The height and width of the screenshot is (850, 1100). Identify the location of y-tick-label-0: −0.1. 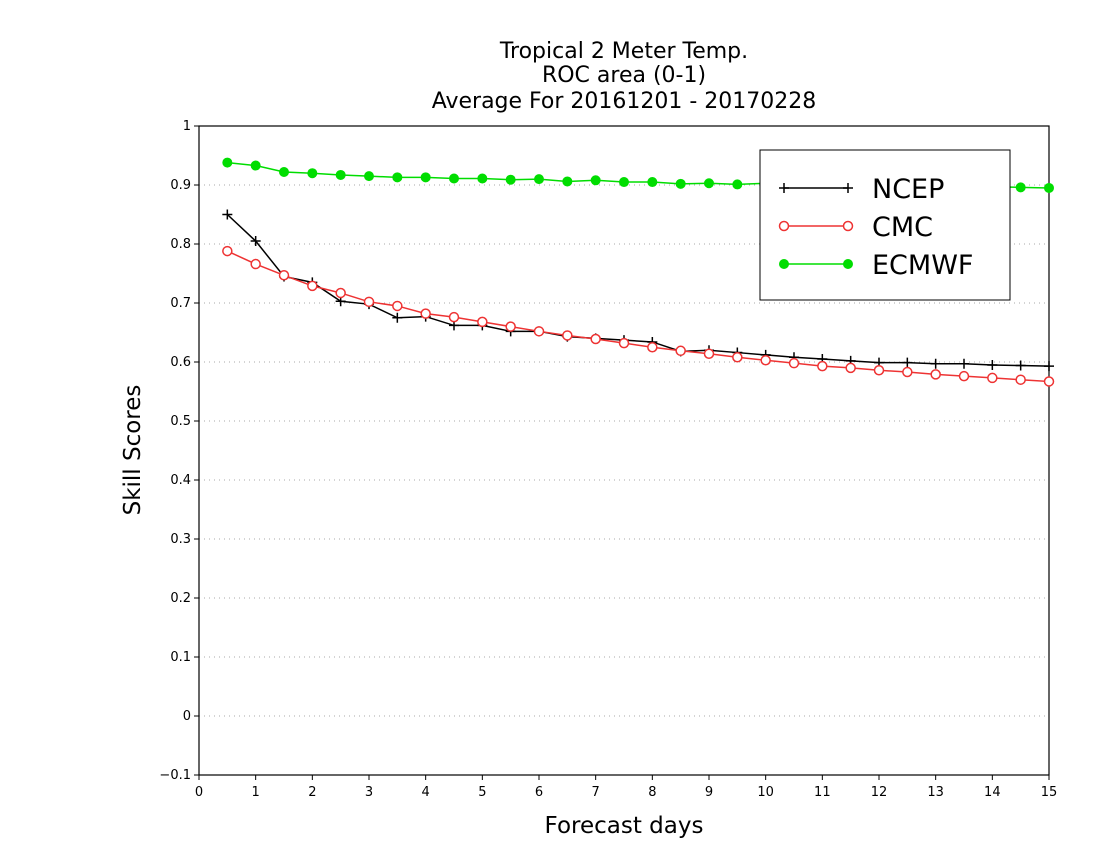
(175, 775).